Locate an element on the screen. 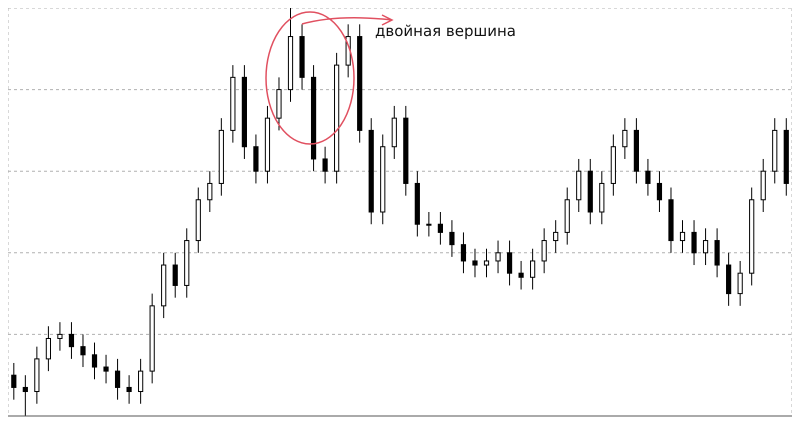  annotation: двойная вершина is located at coordinates (445, 31).